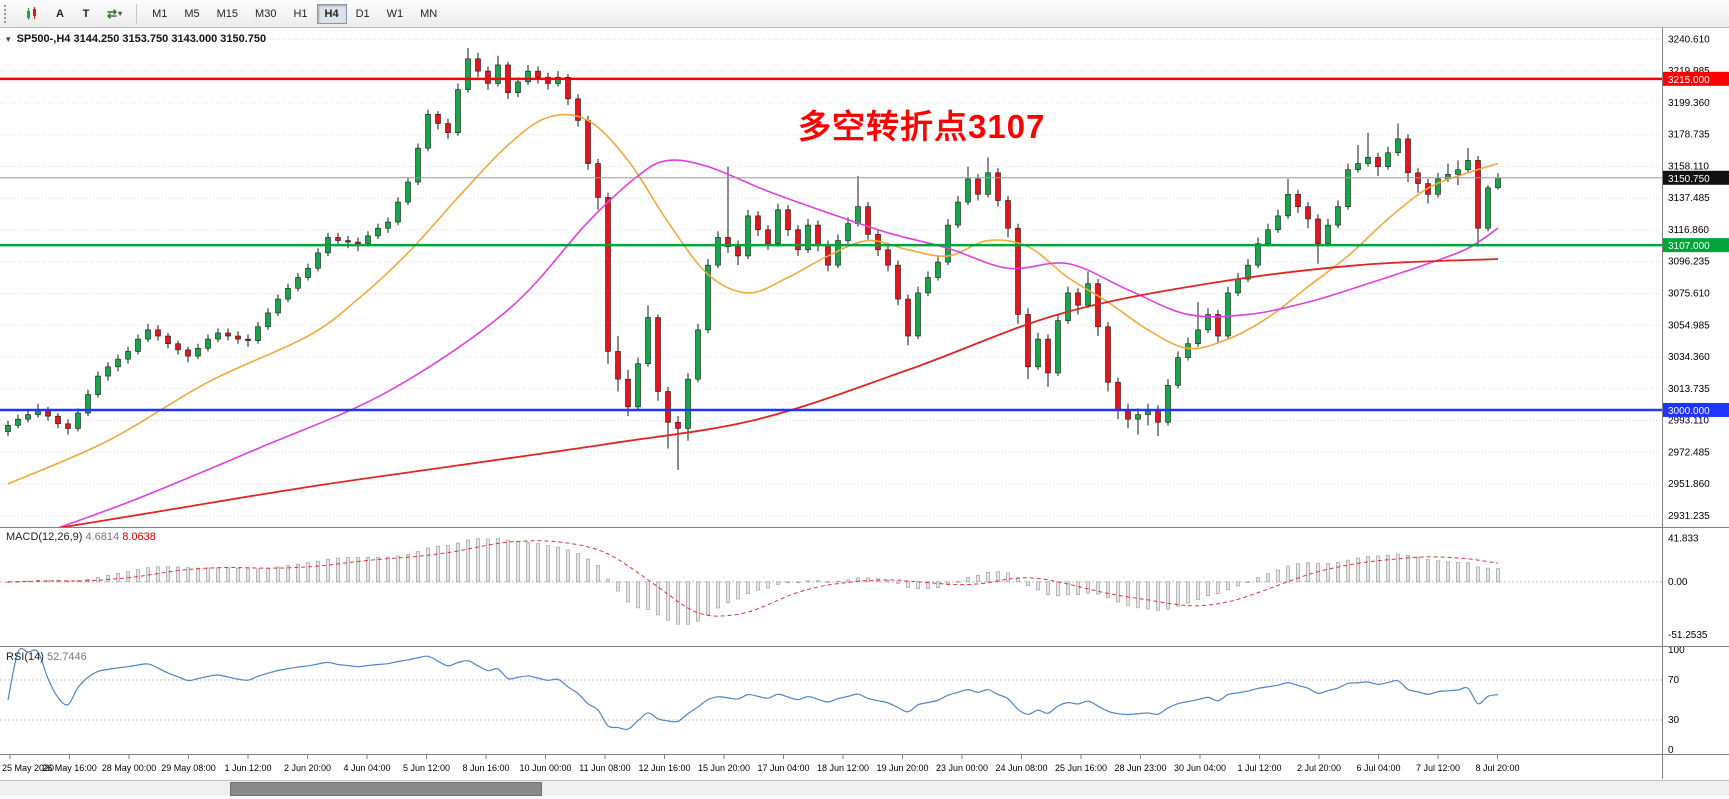  I want to click on svg-text: 30, so click(1674, 720).